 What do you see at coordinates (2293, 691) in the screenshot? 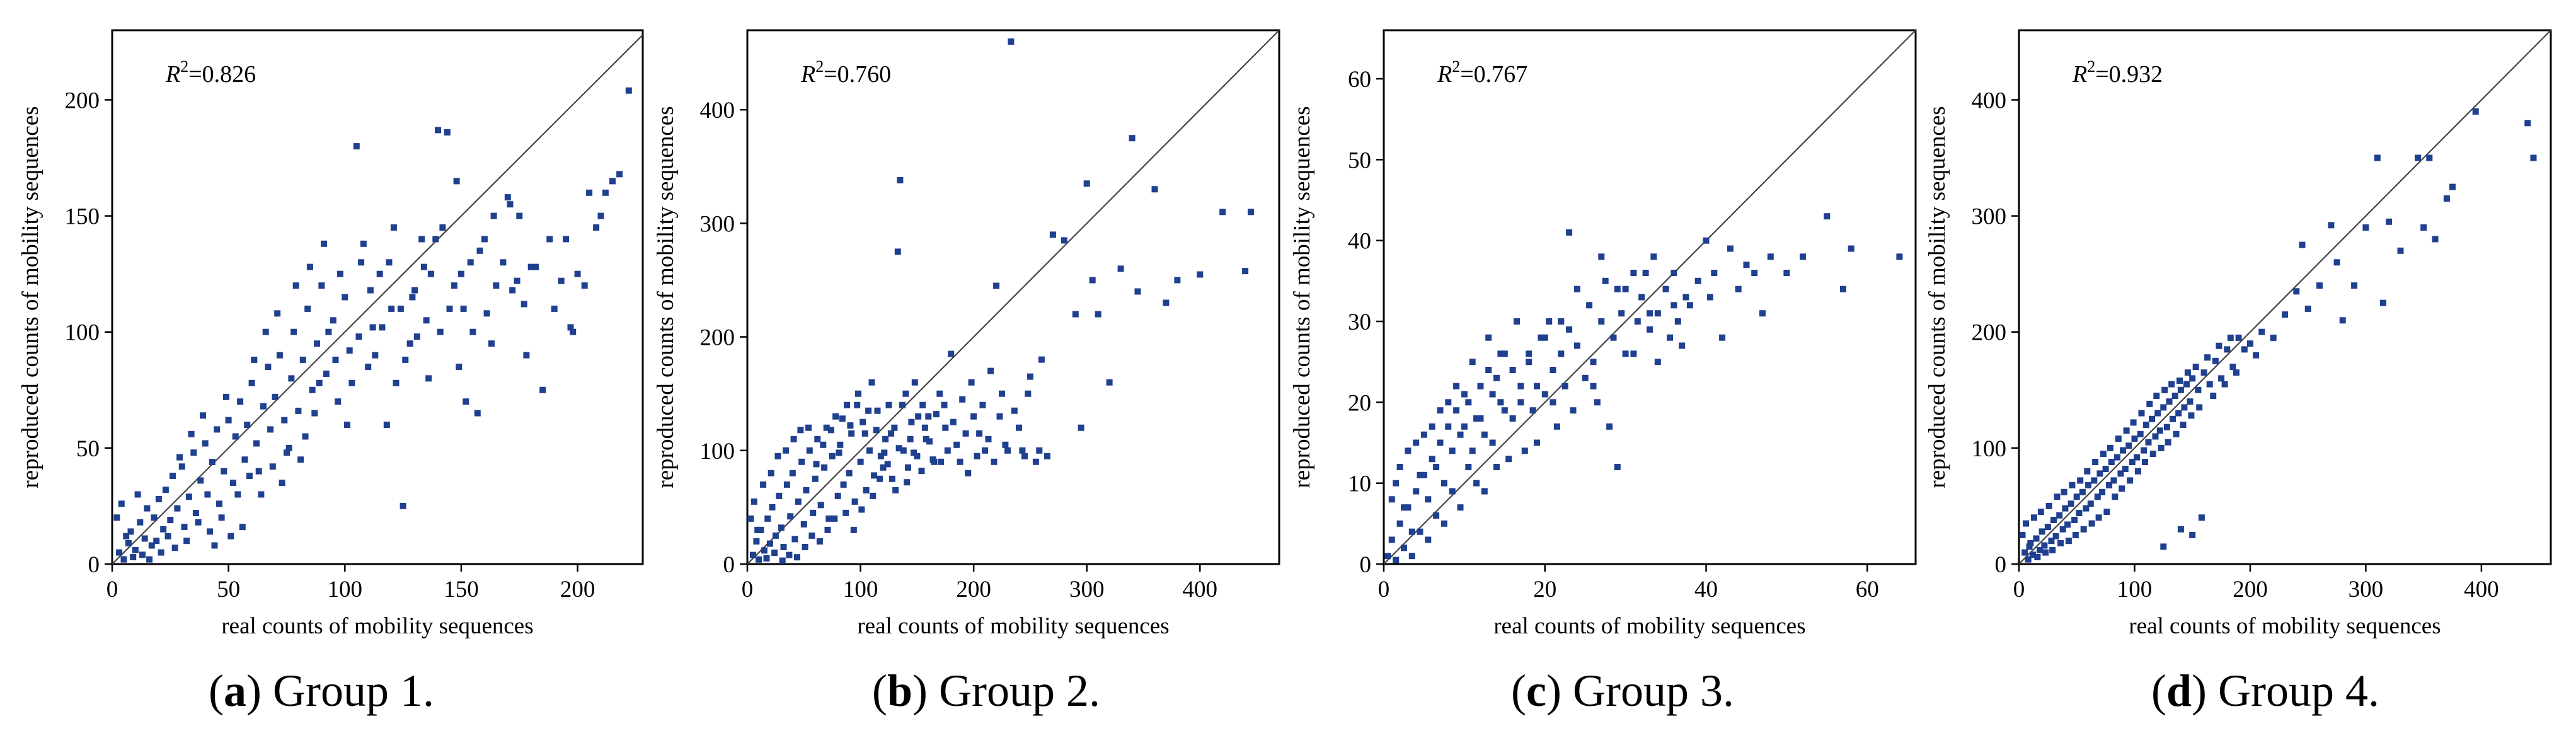
I see `caption-text: Group 4.` at bounding box center [2293, 691].